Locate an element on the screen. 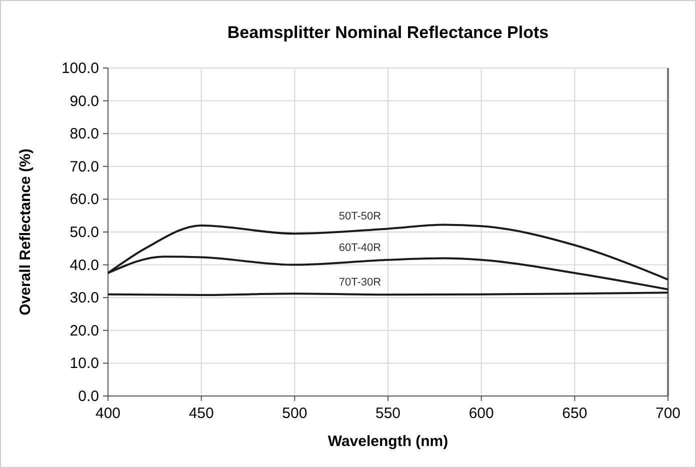 The image size is (696, 468). y-tick-label: 20.0 is located at coordinates (84, 331).